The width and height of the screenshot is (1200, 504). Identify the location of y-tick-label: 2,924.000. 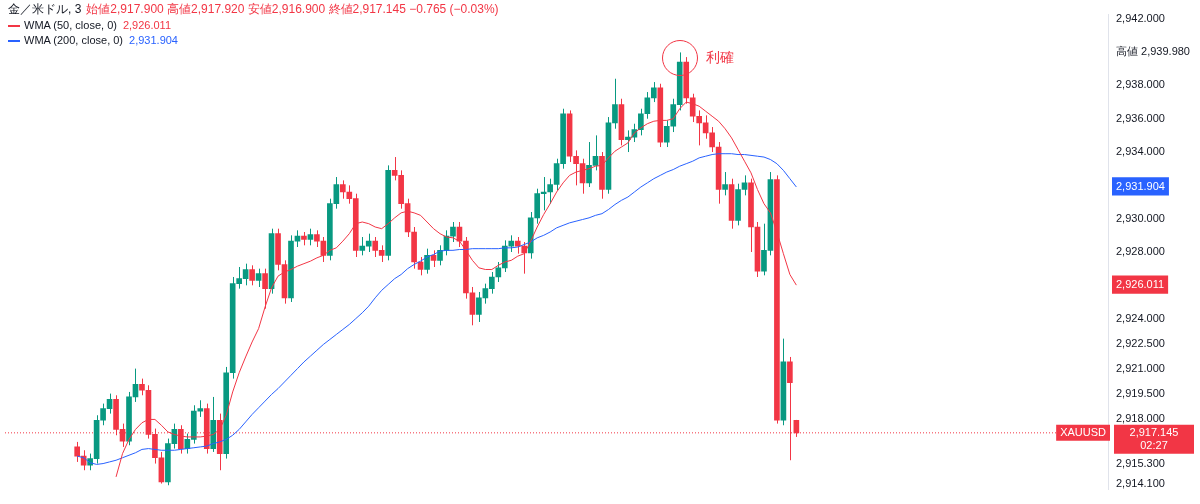
(1140, 317).